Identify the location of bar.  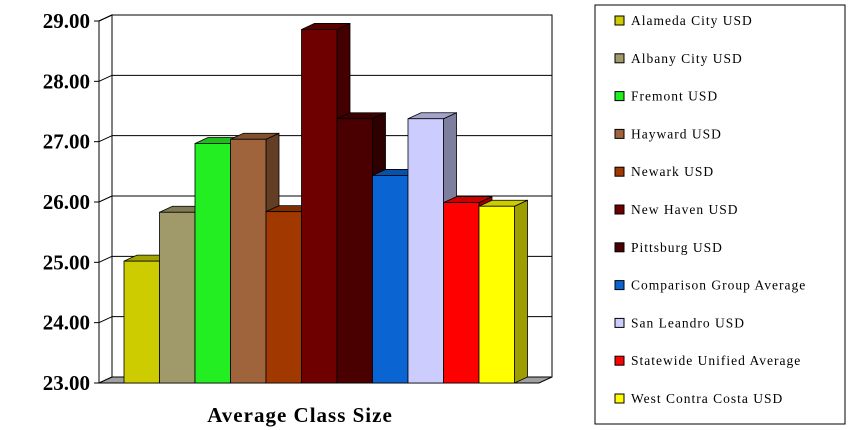
(503, 291).